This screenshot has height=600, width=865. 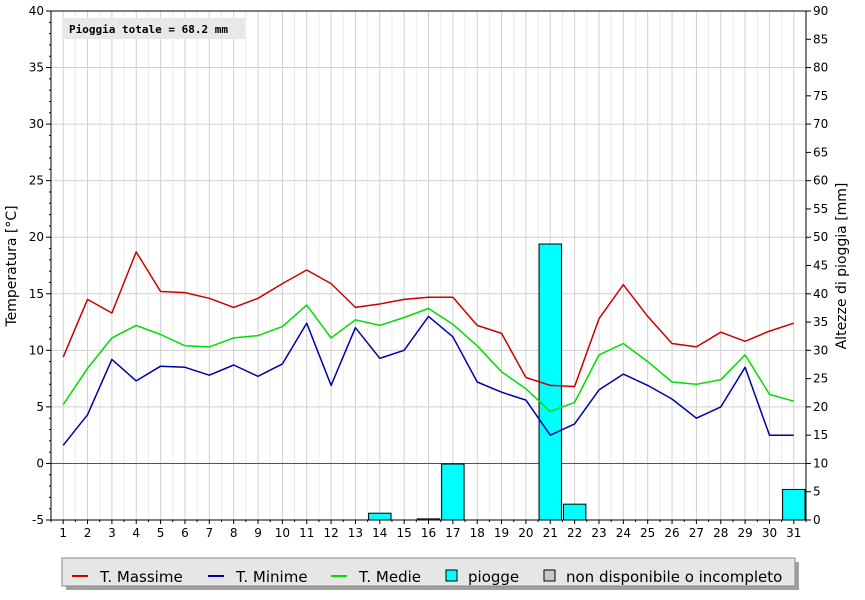 I want to click on x-tick-label: 14, so click(x=379, y=533).